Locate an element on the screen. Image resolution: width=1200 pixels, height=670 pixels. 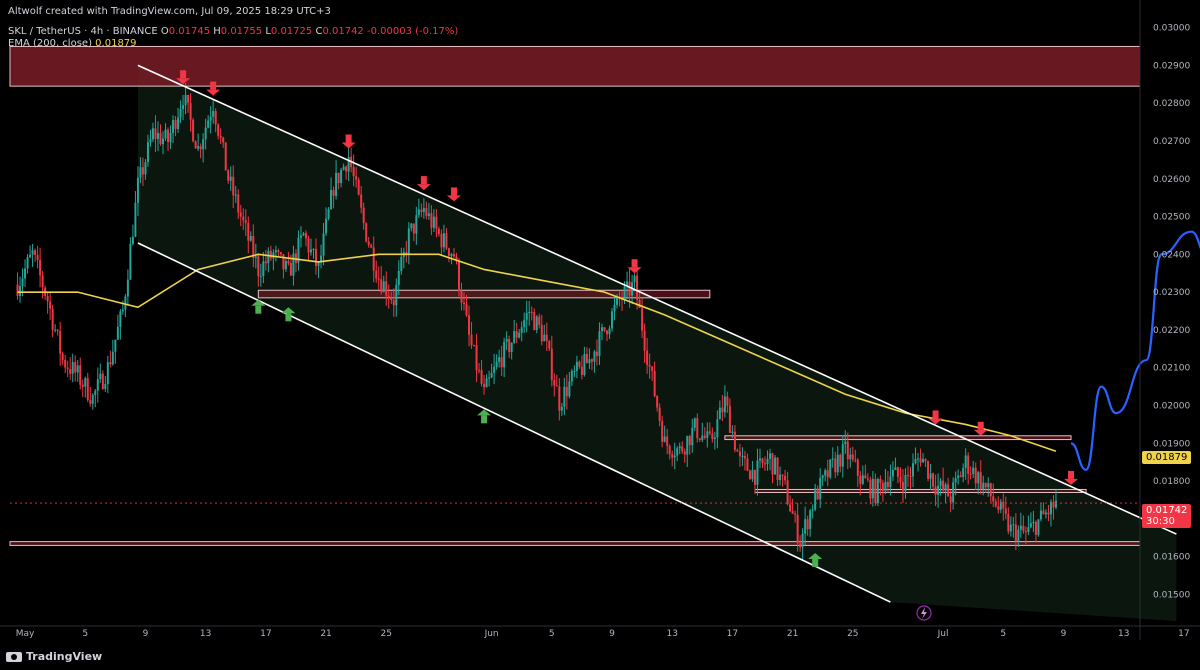
last-price-badge: 0.01742 30:30 is located at coordinates (1167, 516).